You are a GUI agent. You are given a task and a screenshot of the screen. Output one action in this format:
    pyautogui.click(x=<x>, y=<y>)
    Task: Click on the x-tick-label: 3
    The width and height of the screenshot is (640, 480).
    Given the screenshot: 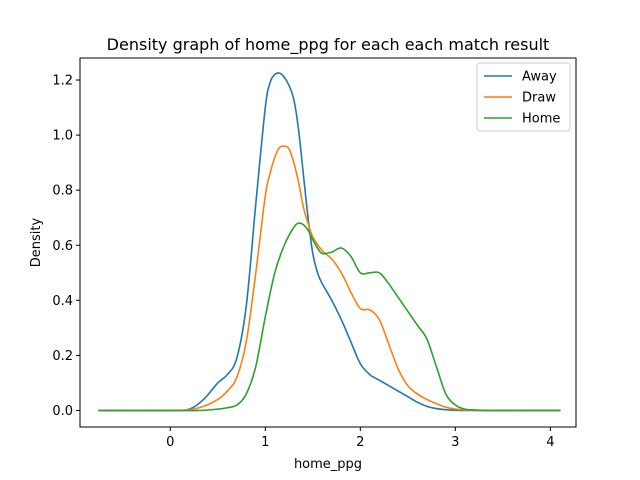 What is the action you would take?
    pyautogui.click(x=455, y=442)
    